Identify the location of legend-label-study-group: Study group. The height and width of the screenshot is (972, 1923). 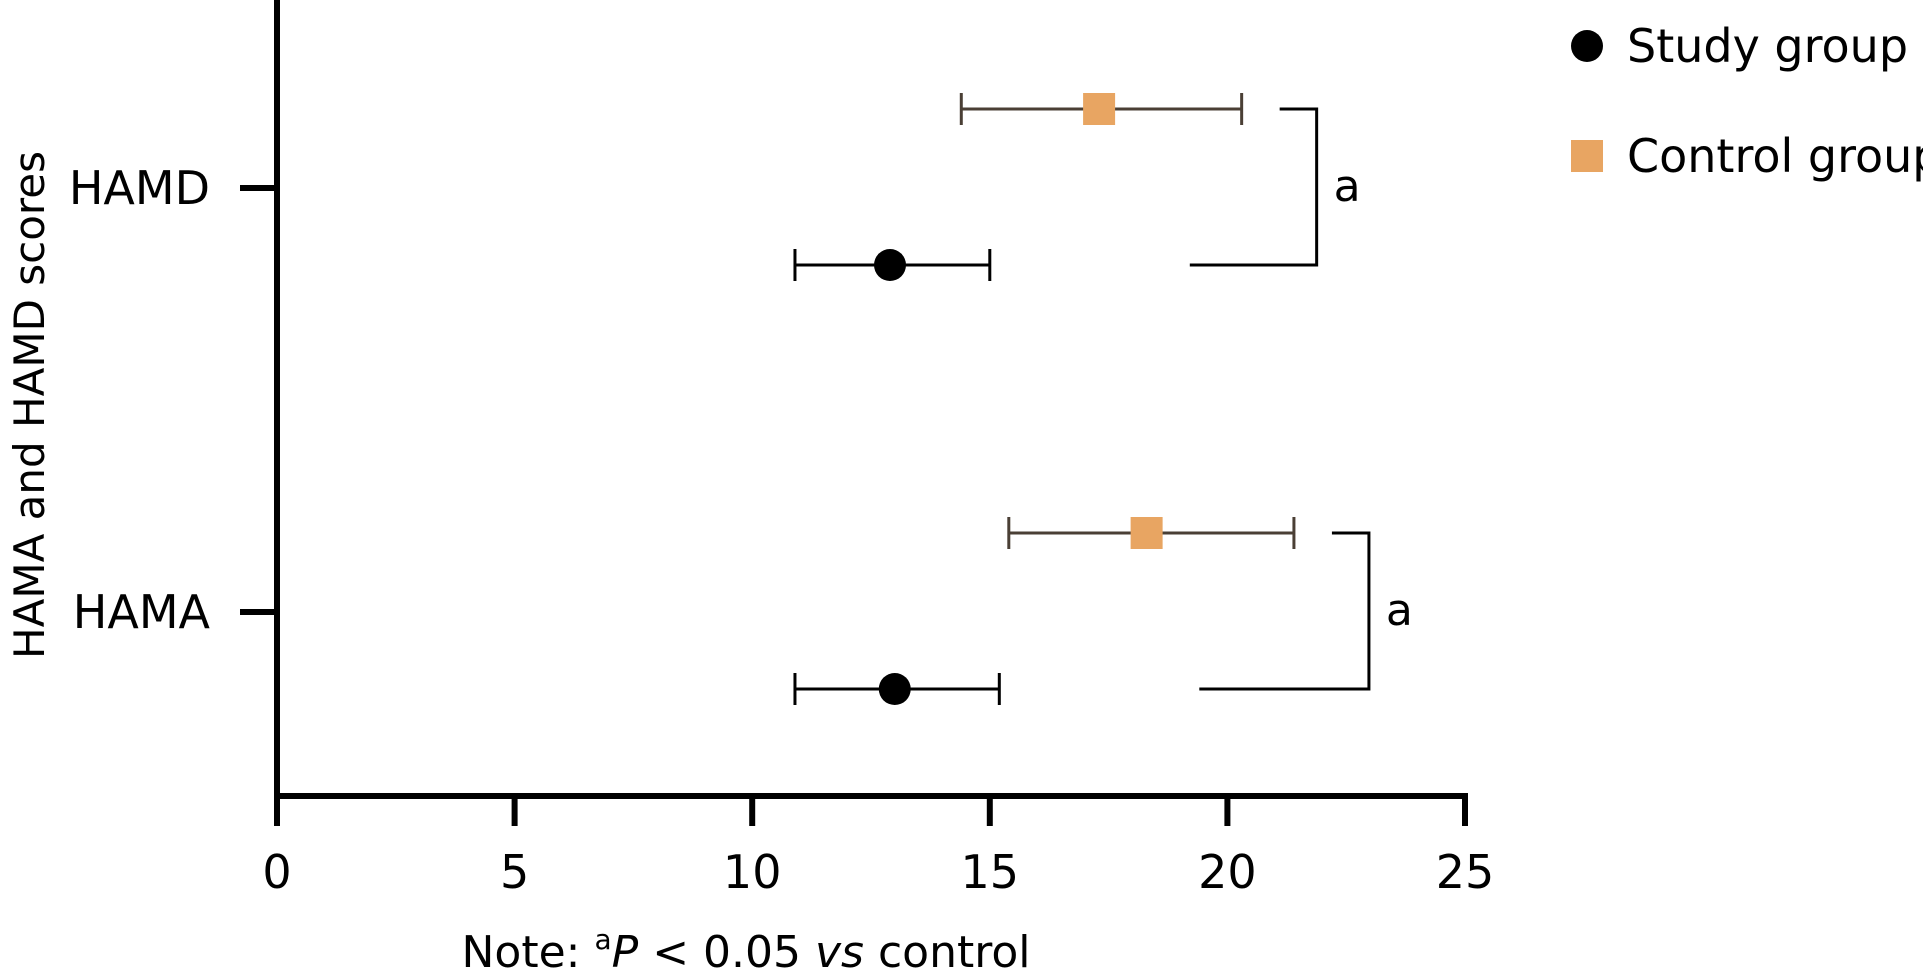
(1767, 46).